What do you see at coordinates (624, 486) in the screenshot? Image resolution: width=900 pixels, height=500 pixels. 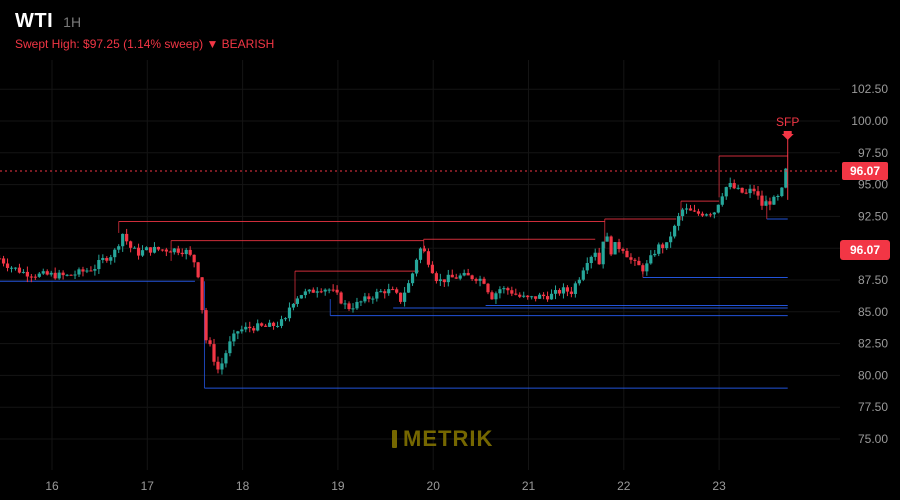 I see `x-tick-label: 22` at bounding box center [624, 486].